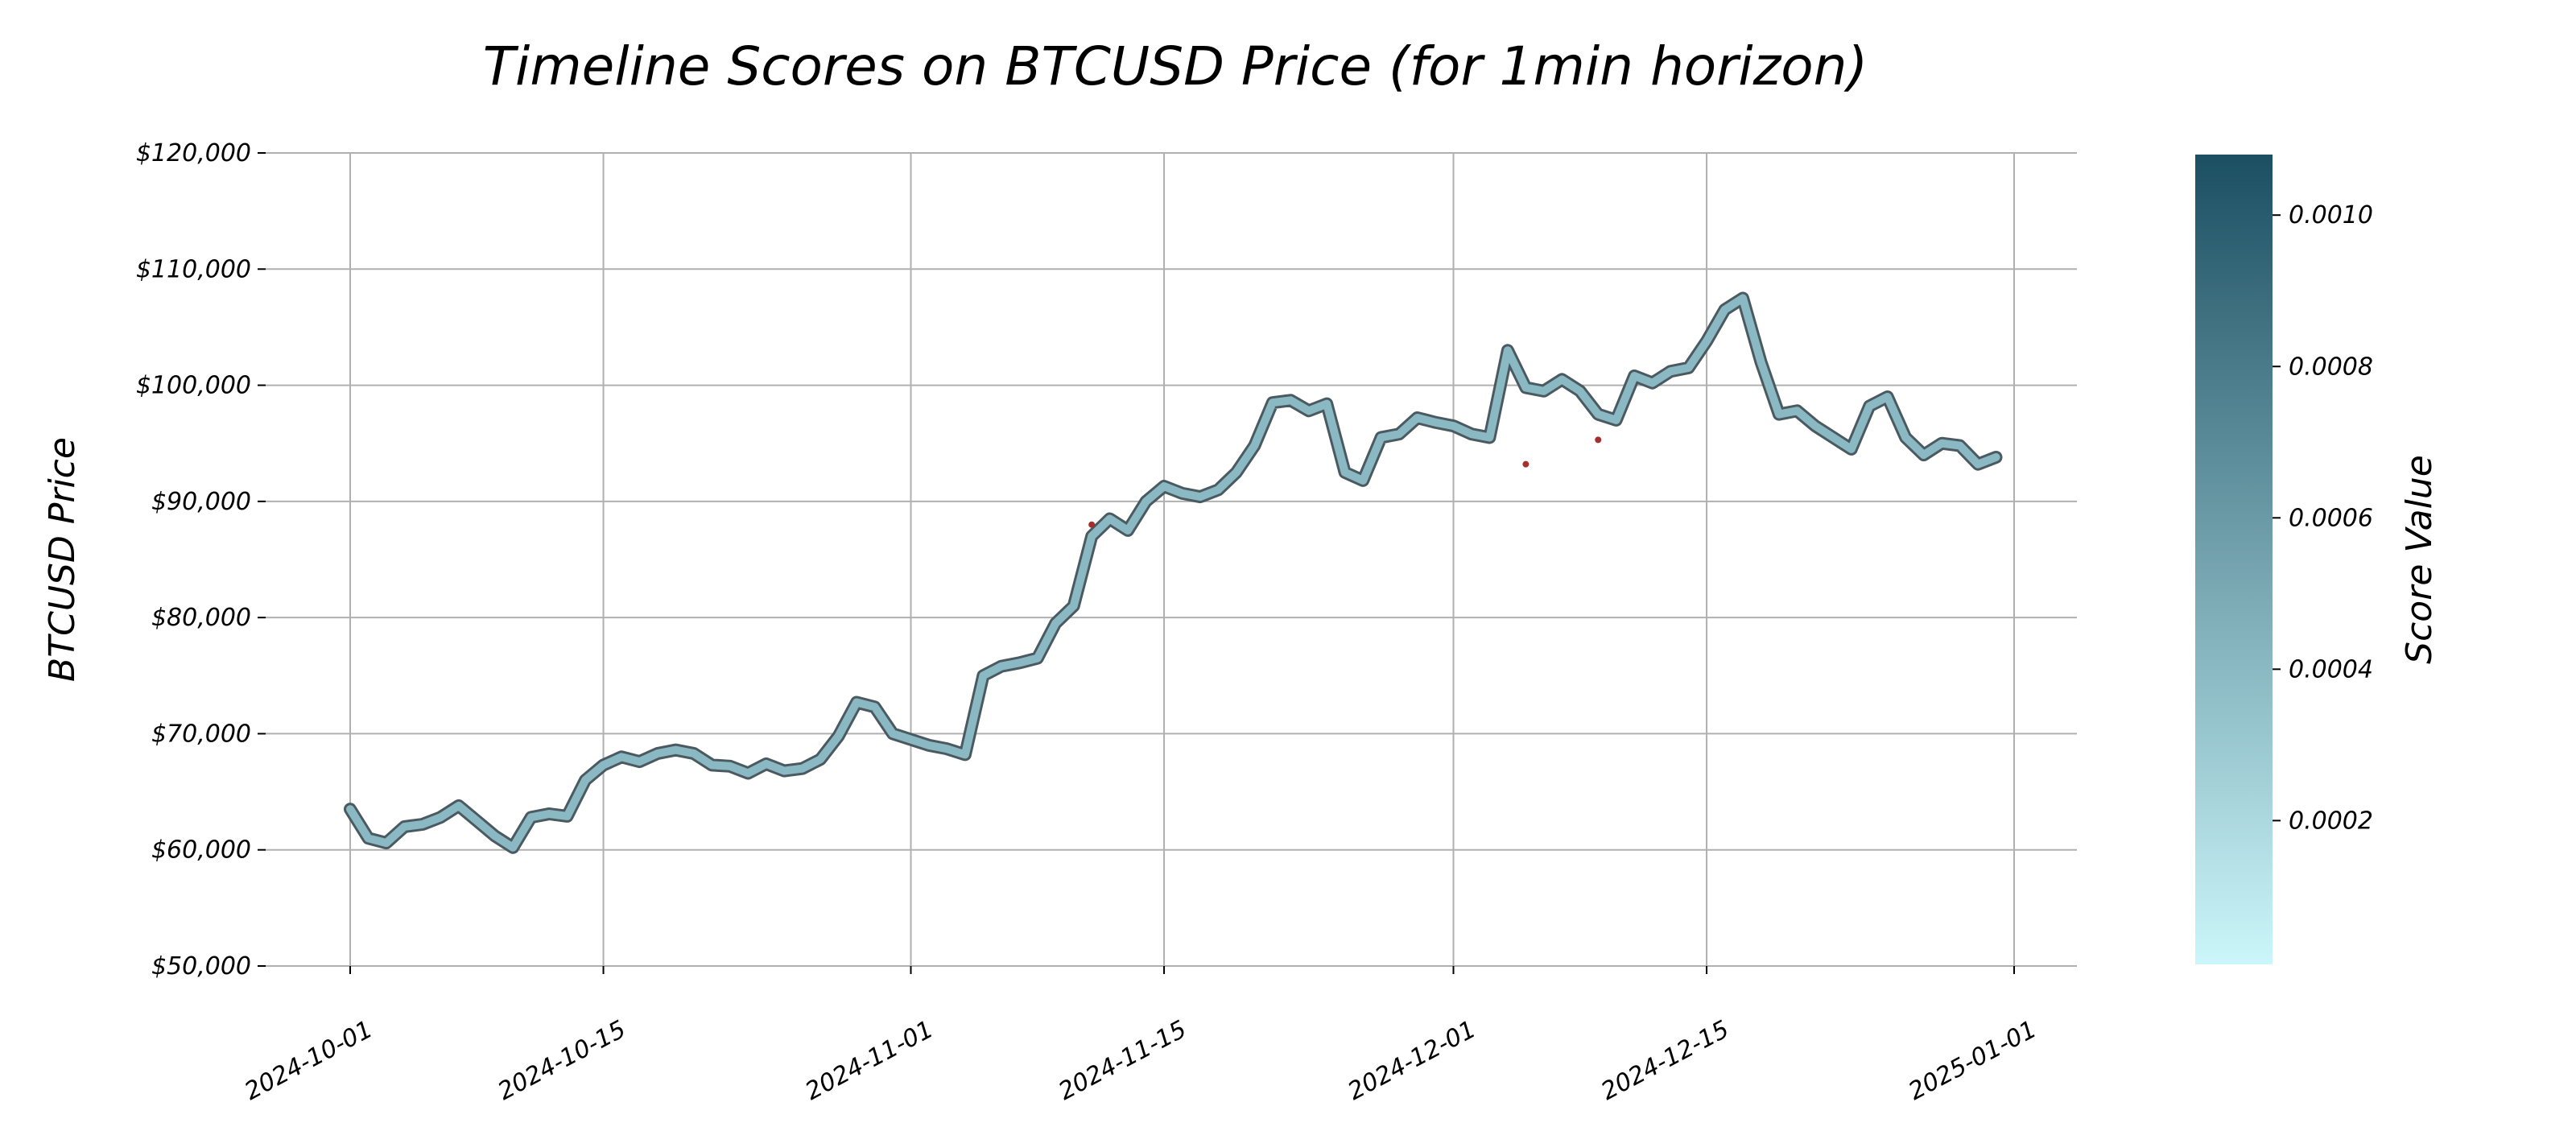 Image resolution: width=2576 pixels, height=1127 pixels. Describe the element at coordinates (1664, 1060) in the screenshot. I see `x-tick-label: 2024-12-15` at that location.